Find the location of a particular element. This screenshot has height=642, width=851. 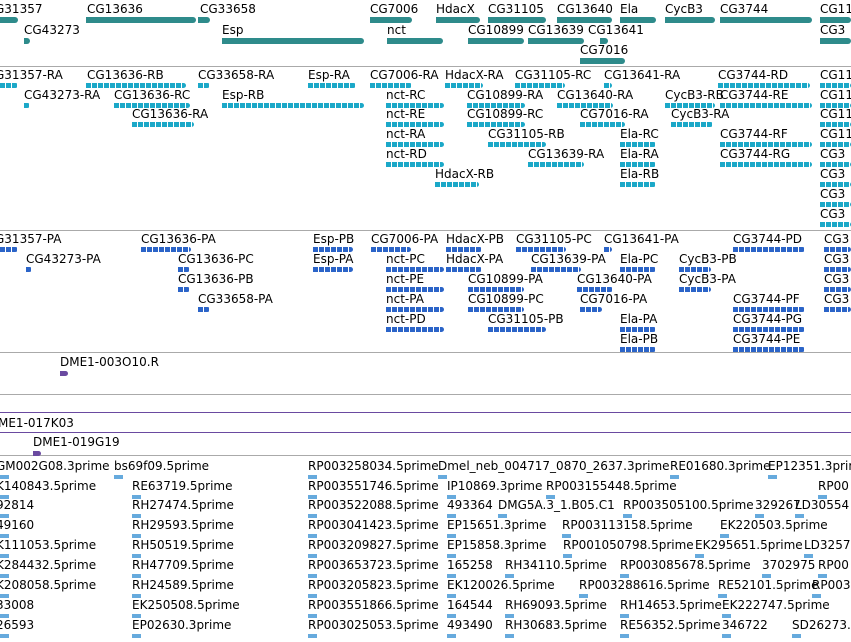

est-label: EK222747.5prime is located at coordinates (776, 605).